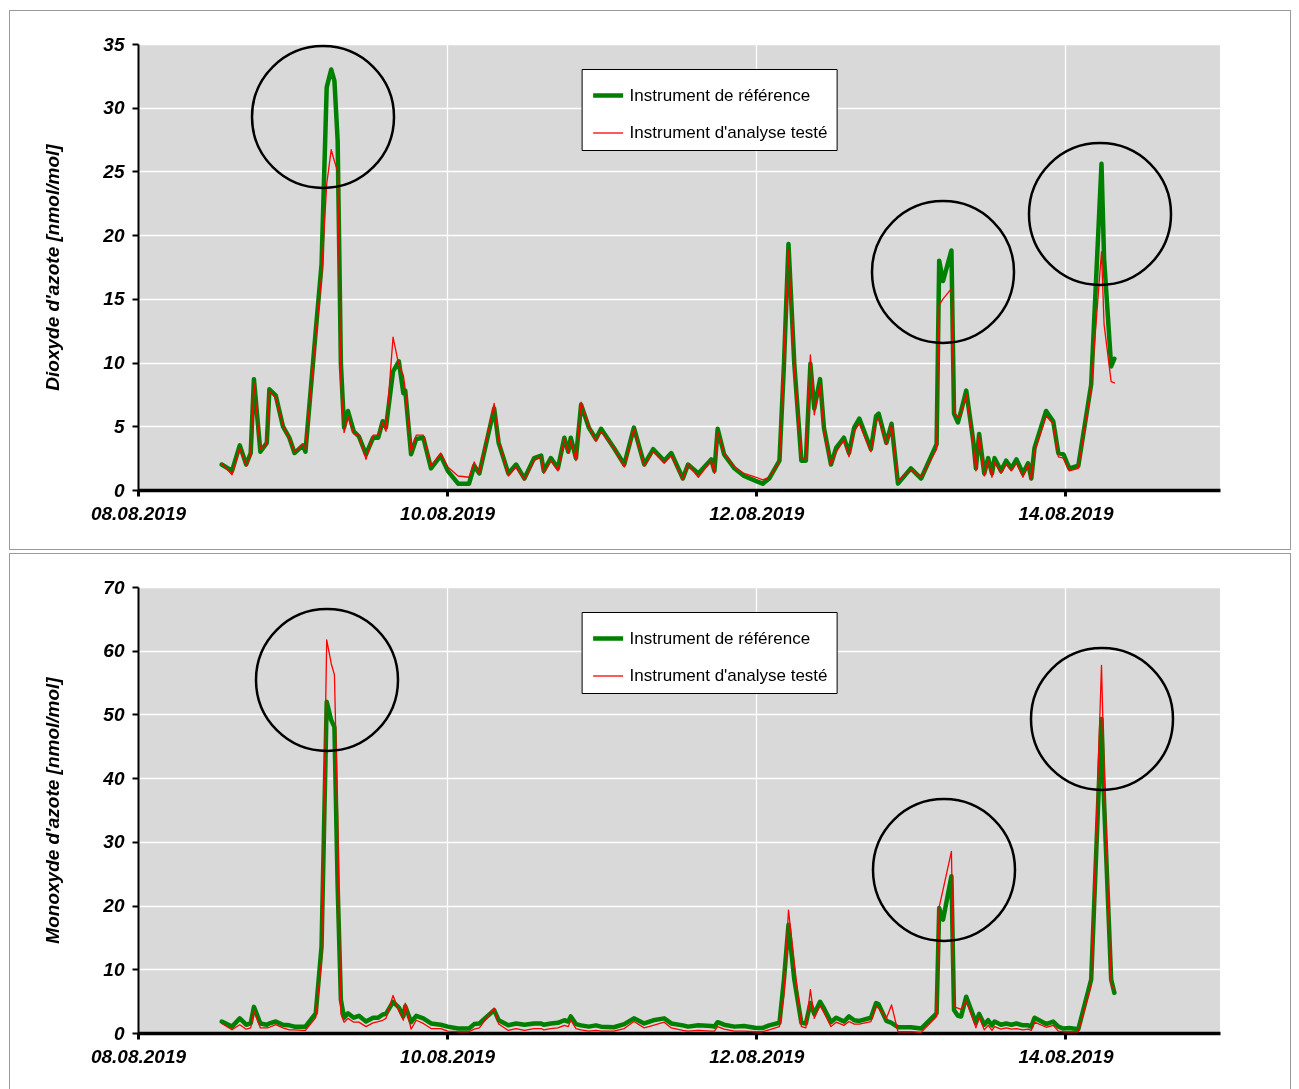 This screenshot has height=1089, width=1299. I want to click on y-tick-label: 60, so click(114, 651).